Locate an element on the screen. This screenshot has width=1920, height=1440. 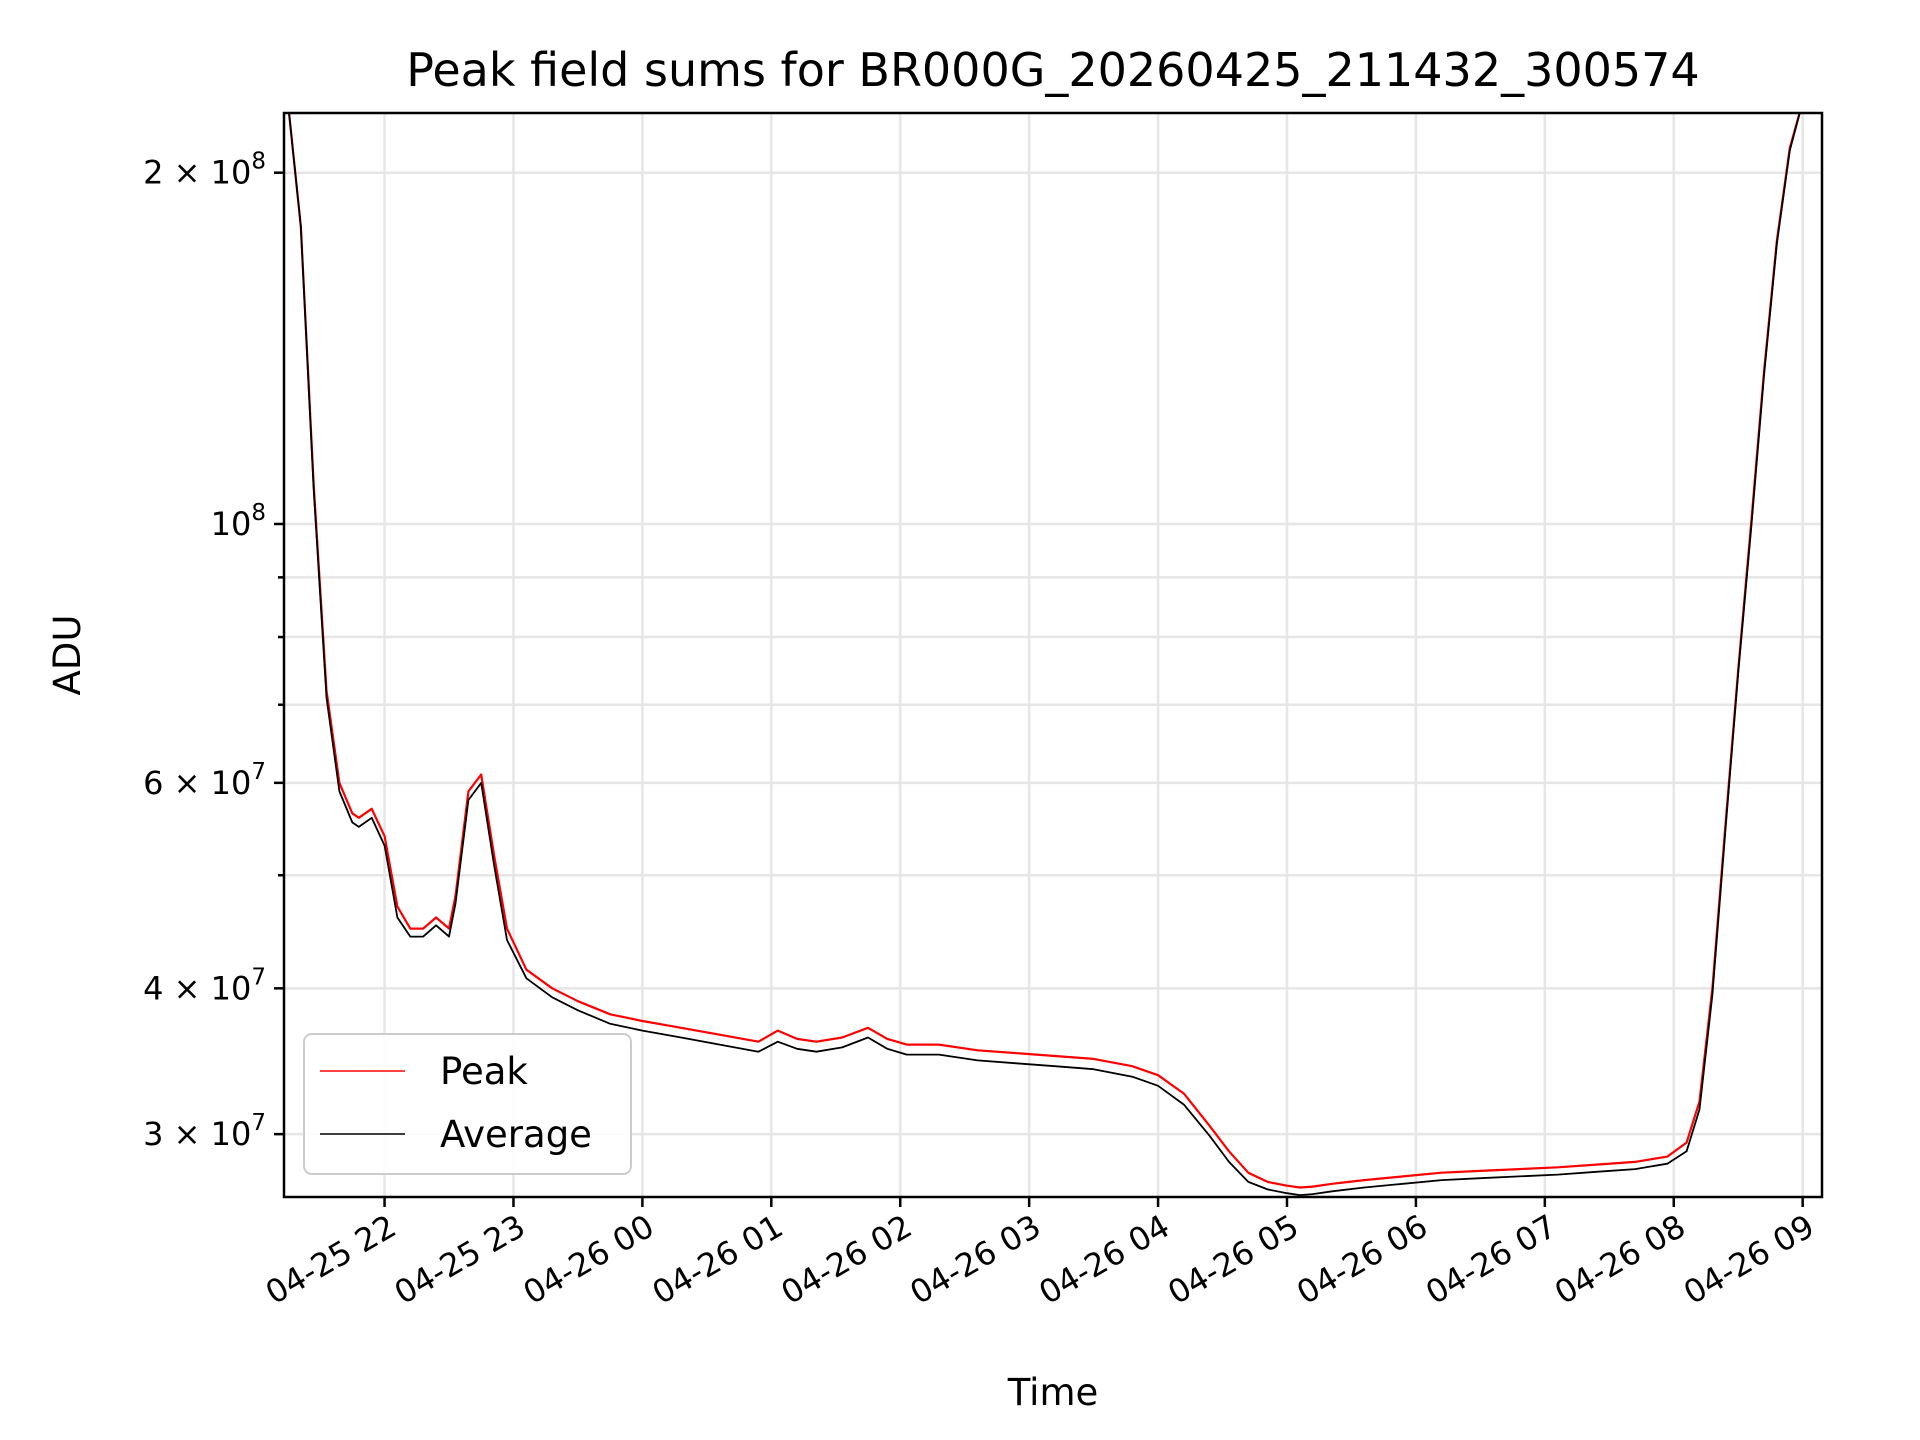
legend-peak-label: Peak is located at coordinates (484, 1071).